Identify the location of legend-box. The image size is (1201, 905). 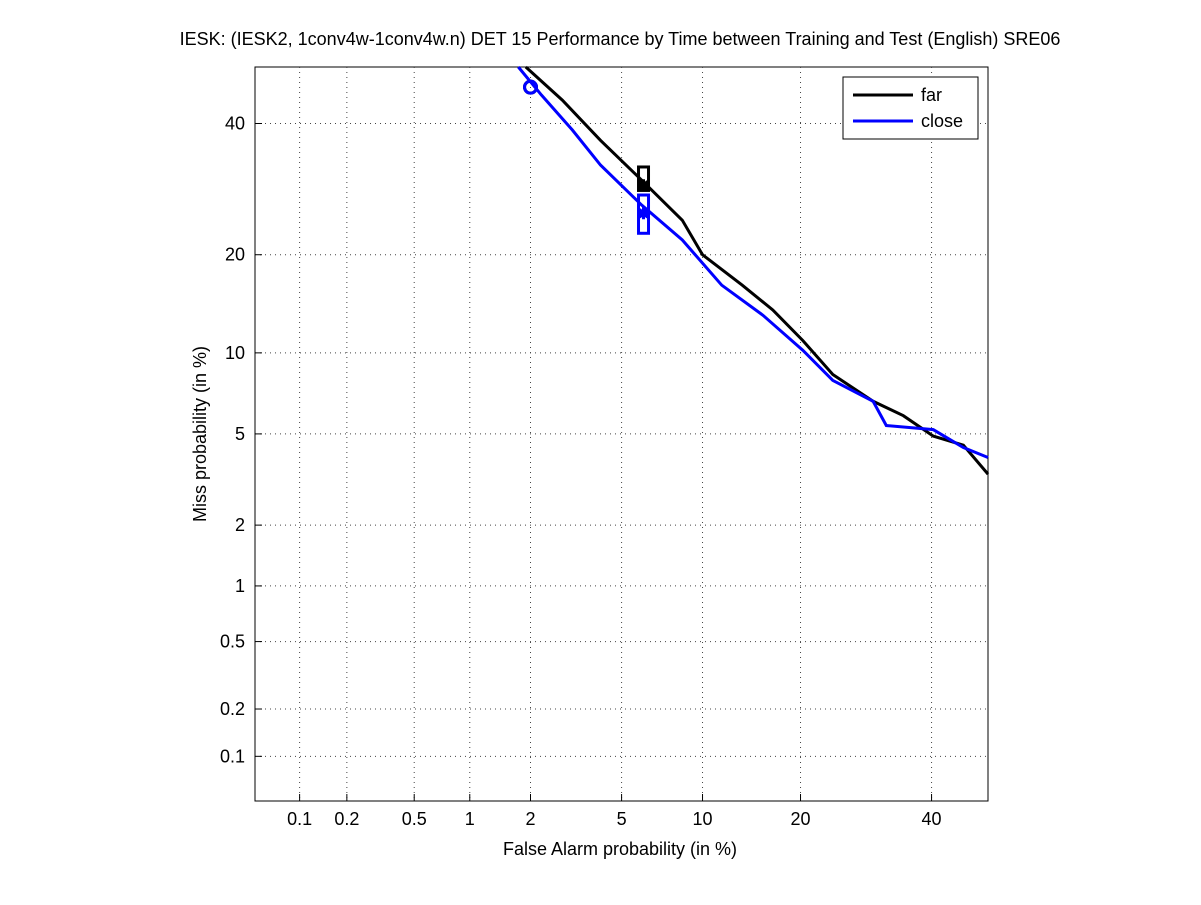
(910, 108).